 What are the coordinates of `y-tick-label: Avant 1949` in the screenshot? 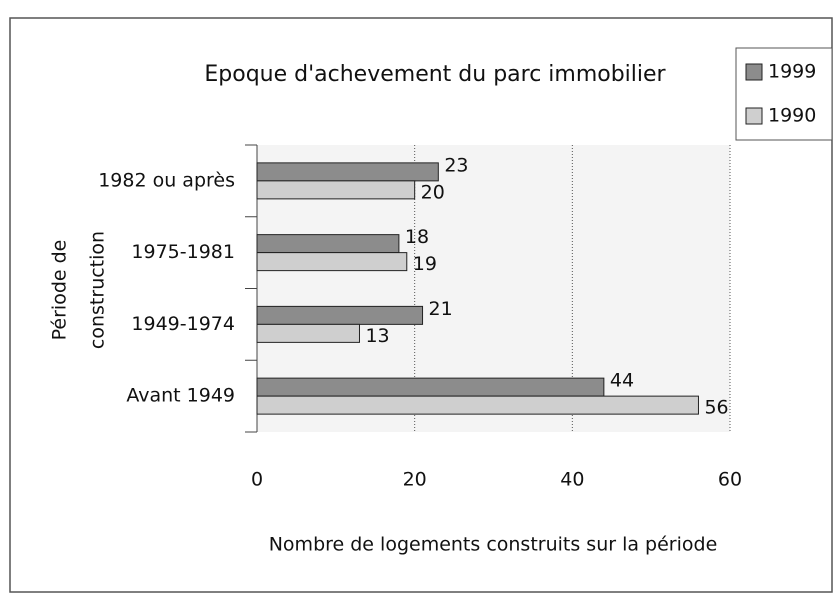 It's located at (180, 396).